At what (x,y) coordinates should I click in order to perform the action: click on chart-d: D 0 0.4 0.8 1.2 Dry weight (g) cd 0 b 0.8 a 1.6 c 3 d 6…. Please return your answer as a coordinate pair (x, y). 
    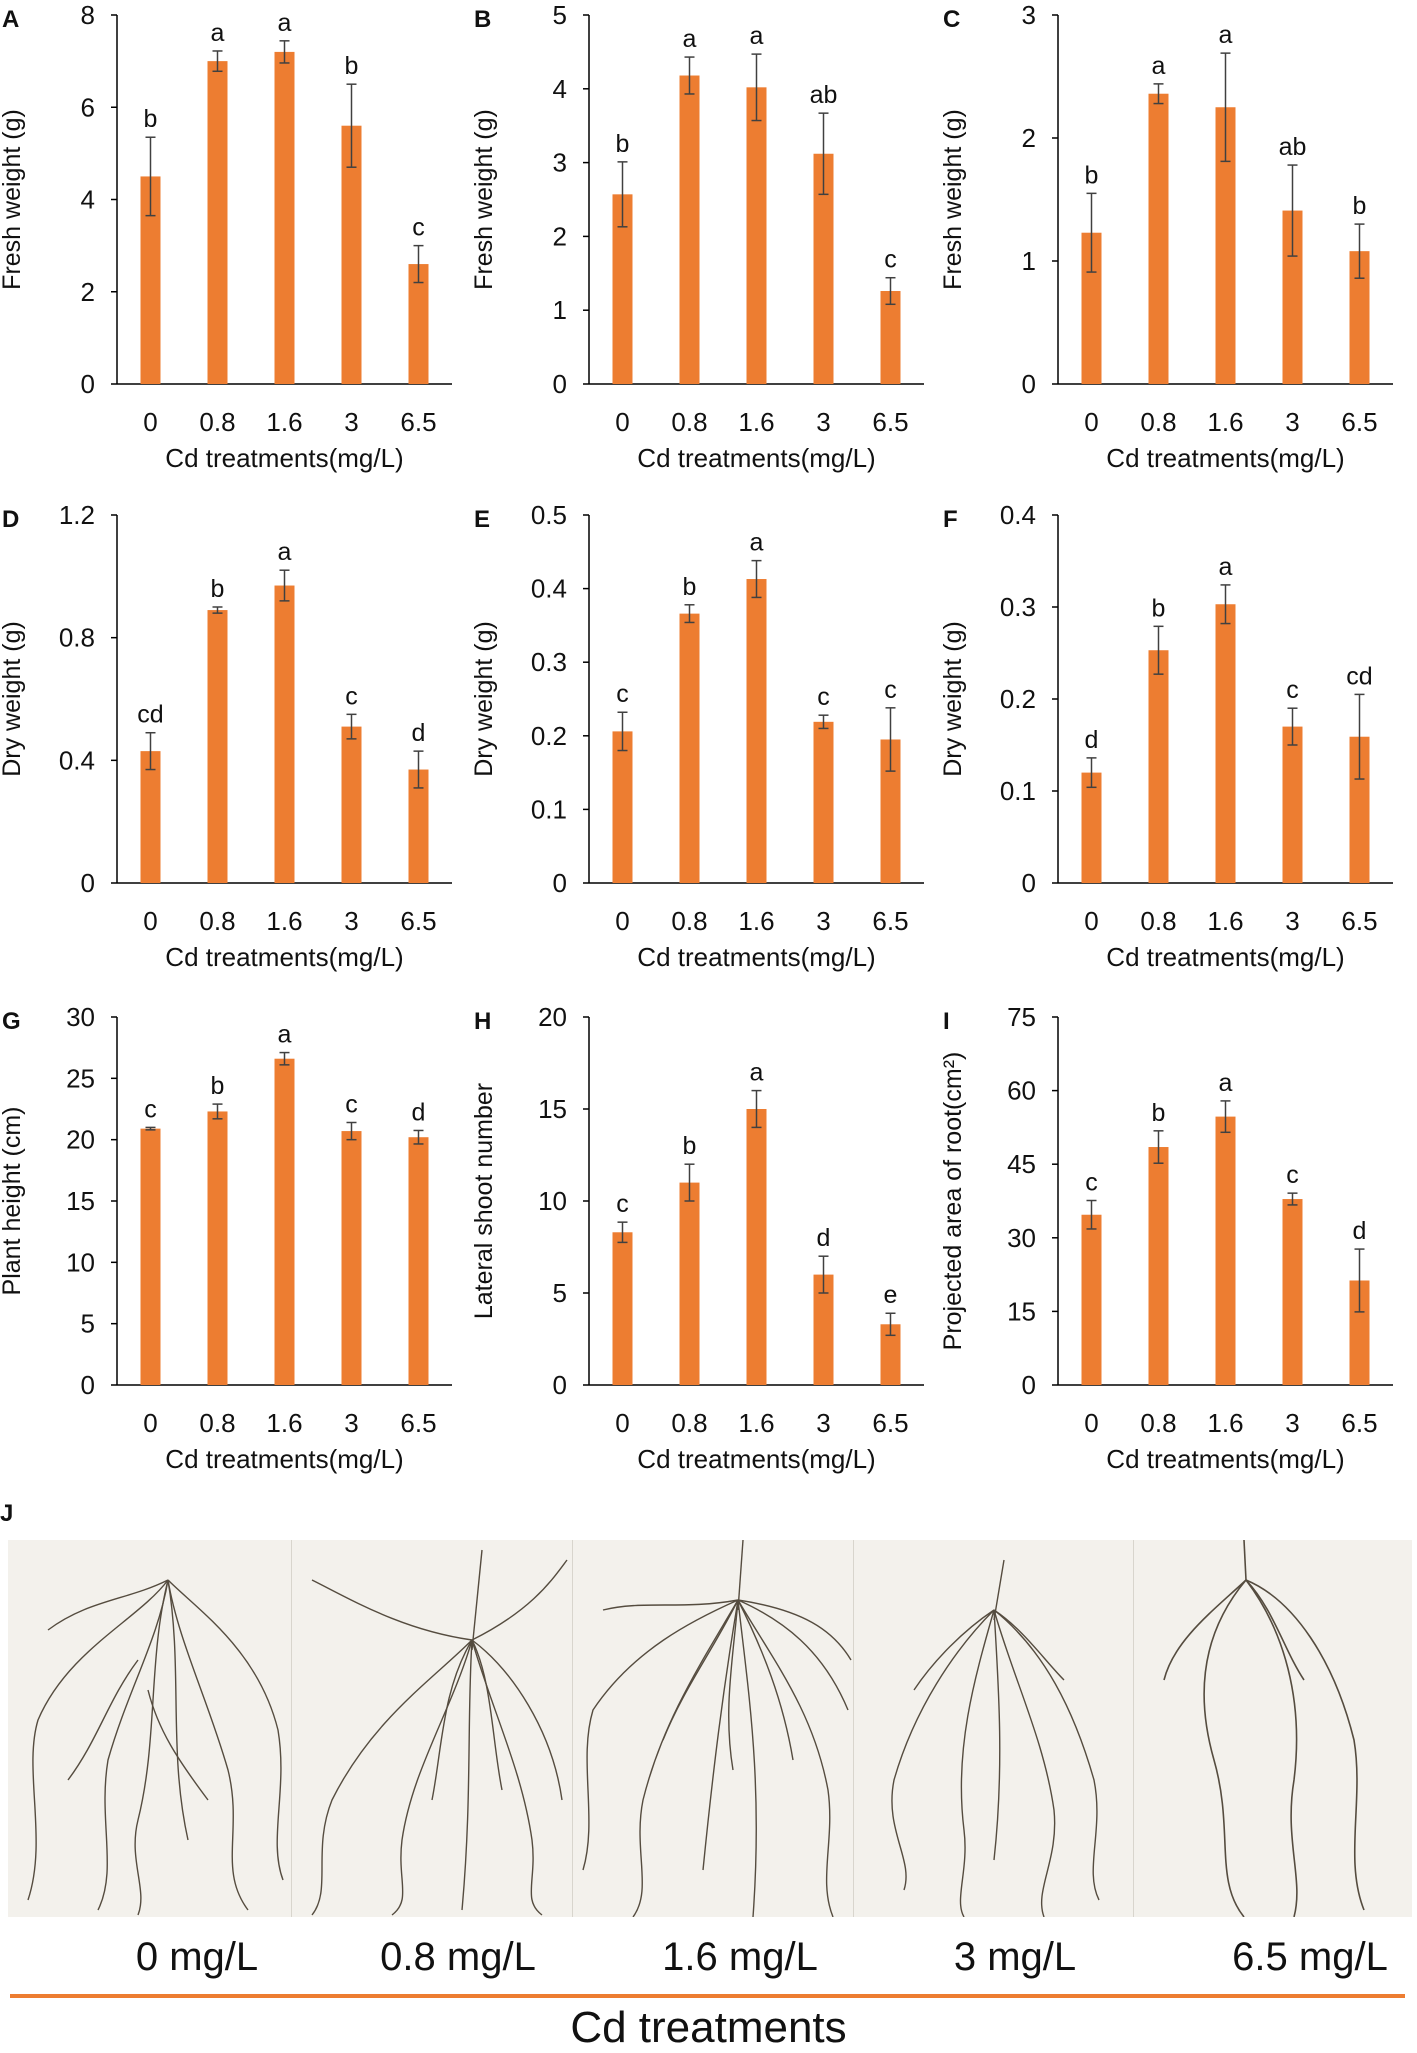
    Looking at the image, I should click on (226, 736).